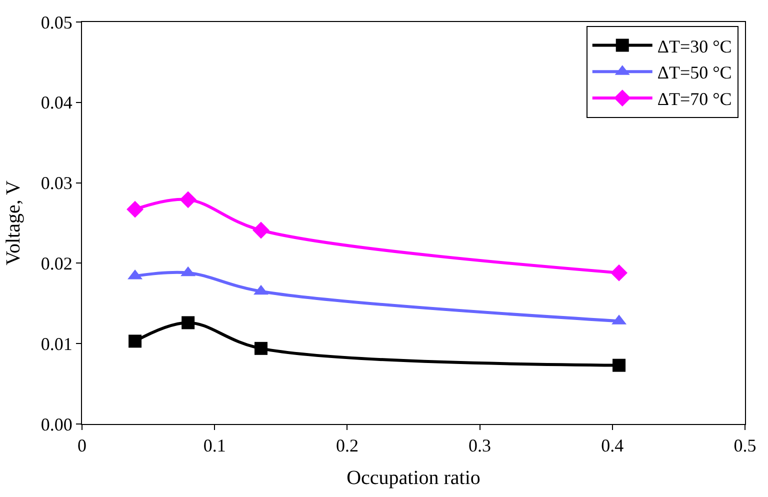 This screenshot has height=497, width=768. Describe the element at coordinates (694, 99) in the screenshot. I see `legend-label: ΔT=70 °C` at that location.